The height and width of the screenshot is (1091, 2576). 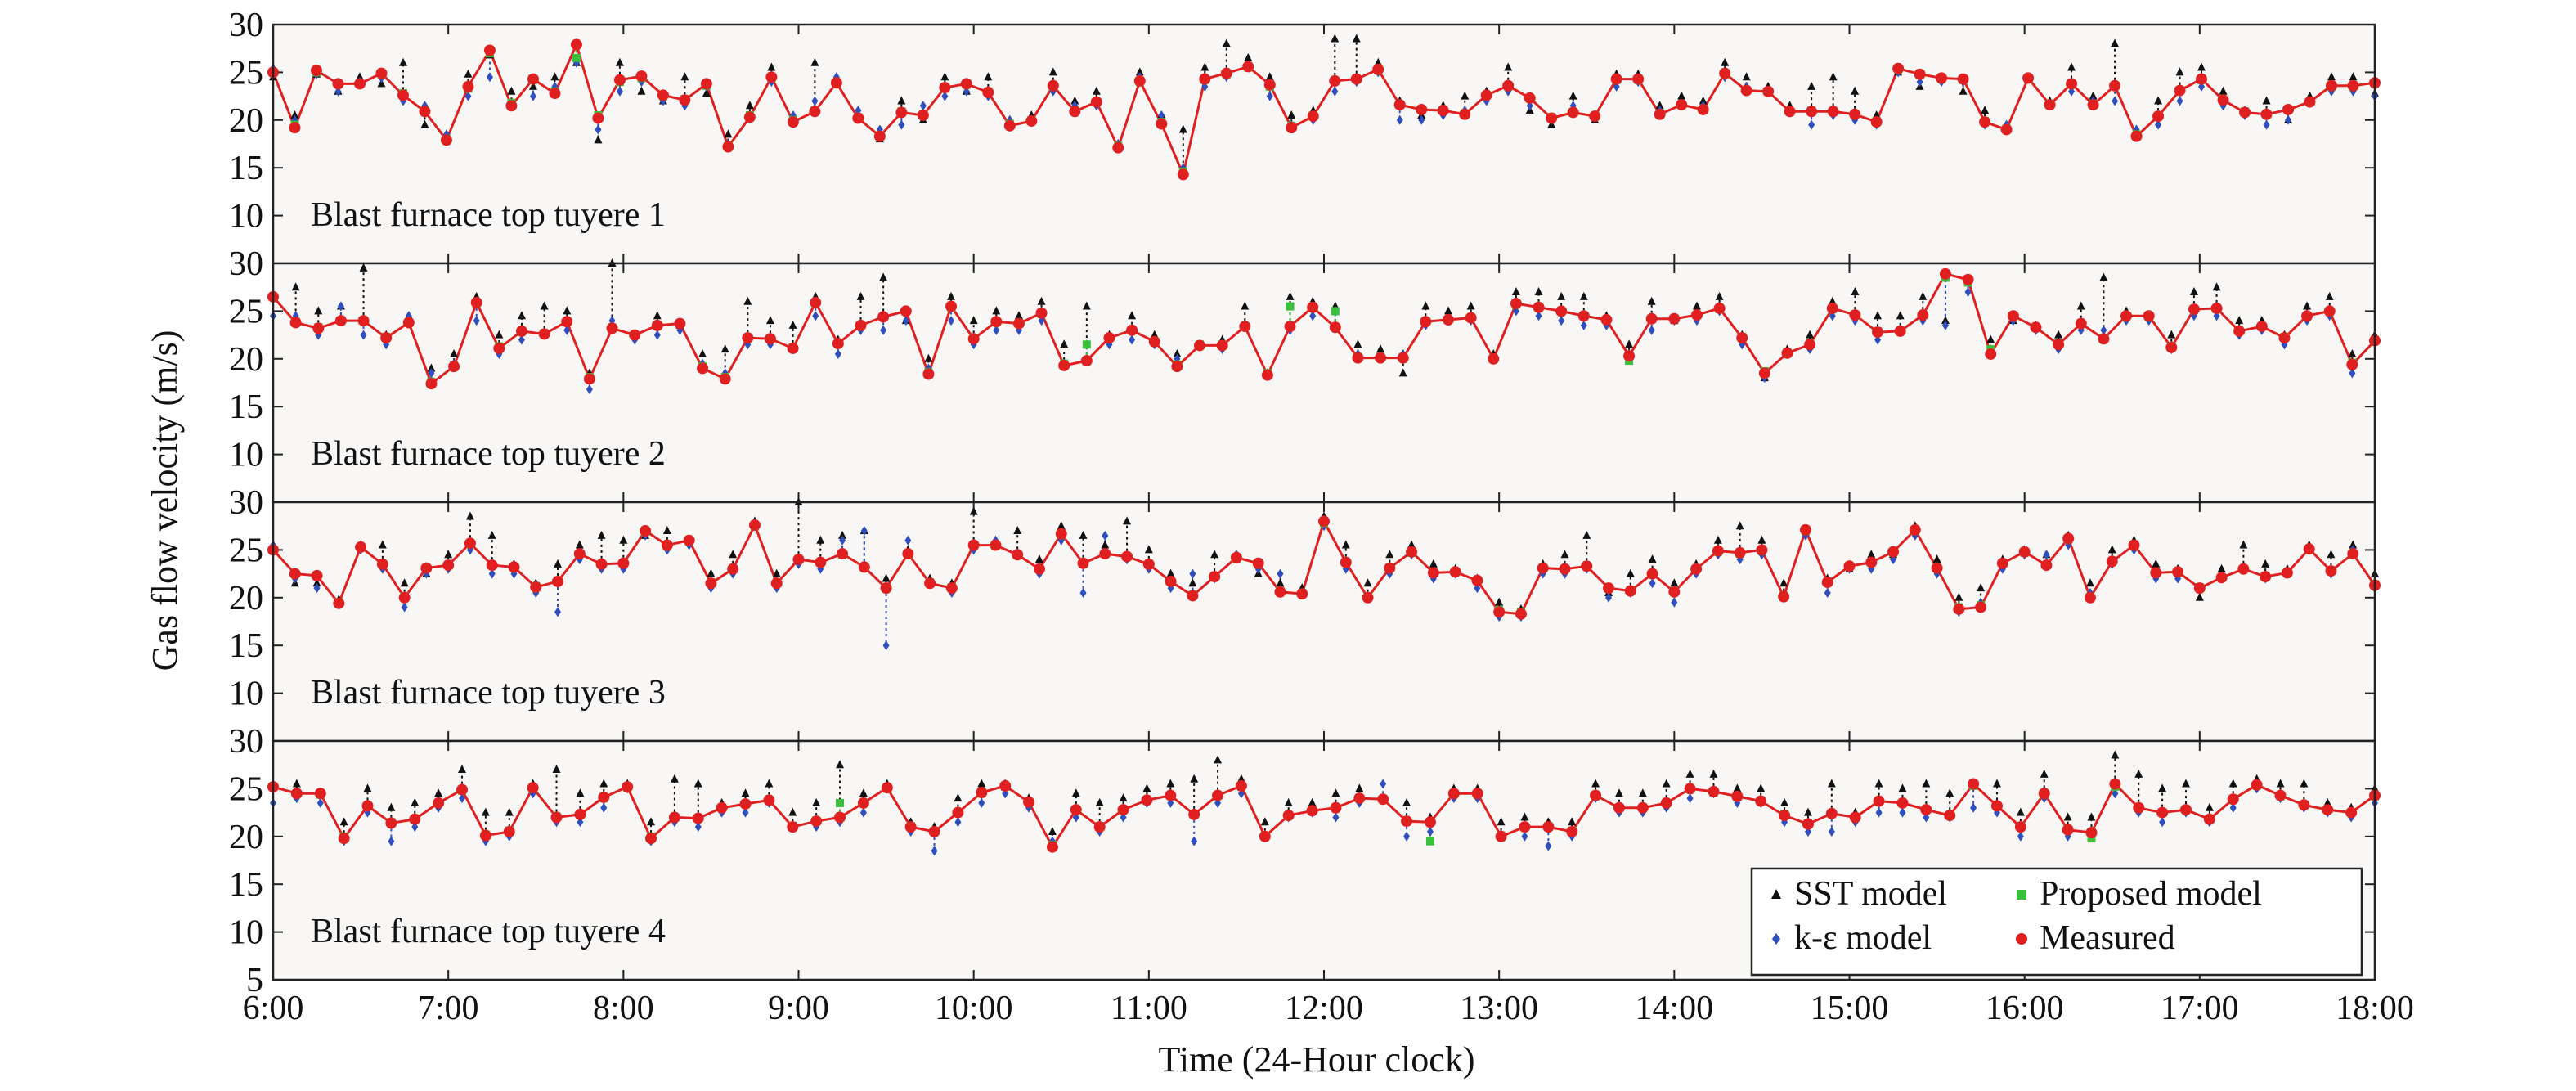 I want to click on legend-marker, so click(x=2021, y=895).